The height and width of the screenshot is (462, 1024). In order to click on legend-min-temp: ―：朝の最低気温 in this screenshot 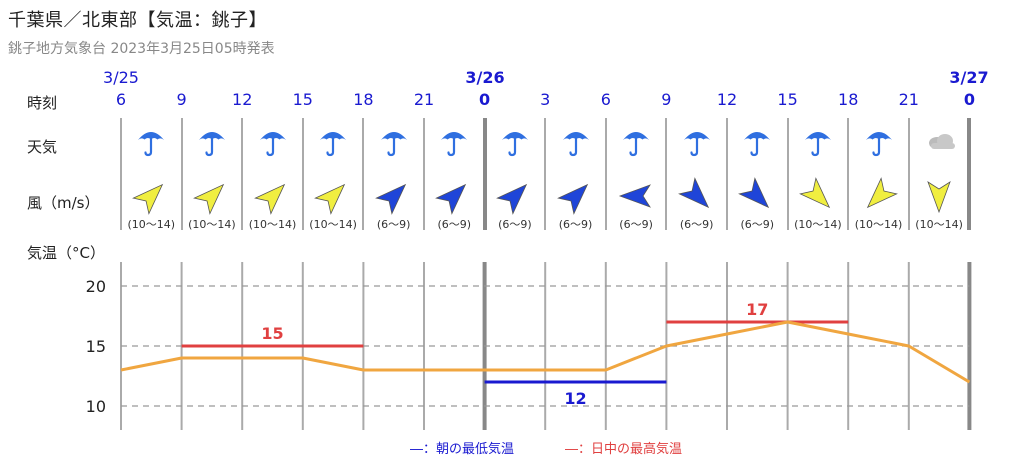, I will do `click(462, 449)`.